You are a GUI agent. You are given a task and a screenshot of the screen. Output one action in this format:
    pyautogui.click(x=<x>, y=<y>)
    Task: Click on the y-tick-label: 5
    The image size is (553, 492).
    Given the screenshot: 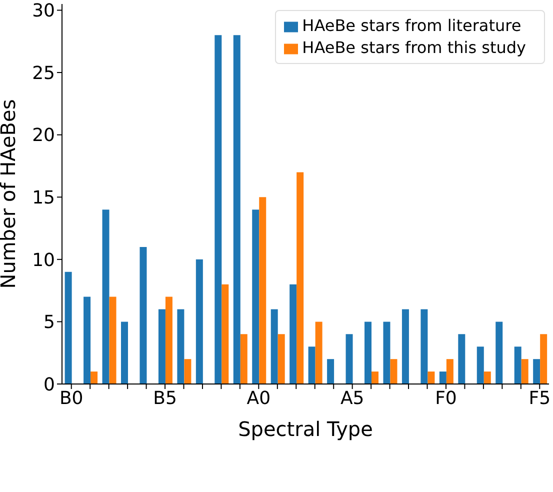 What is the action you would take?
    pyautogui.click(x=49, y=323)
    